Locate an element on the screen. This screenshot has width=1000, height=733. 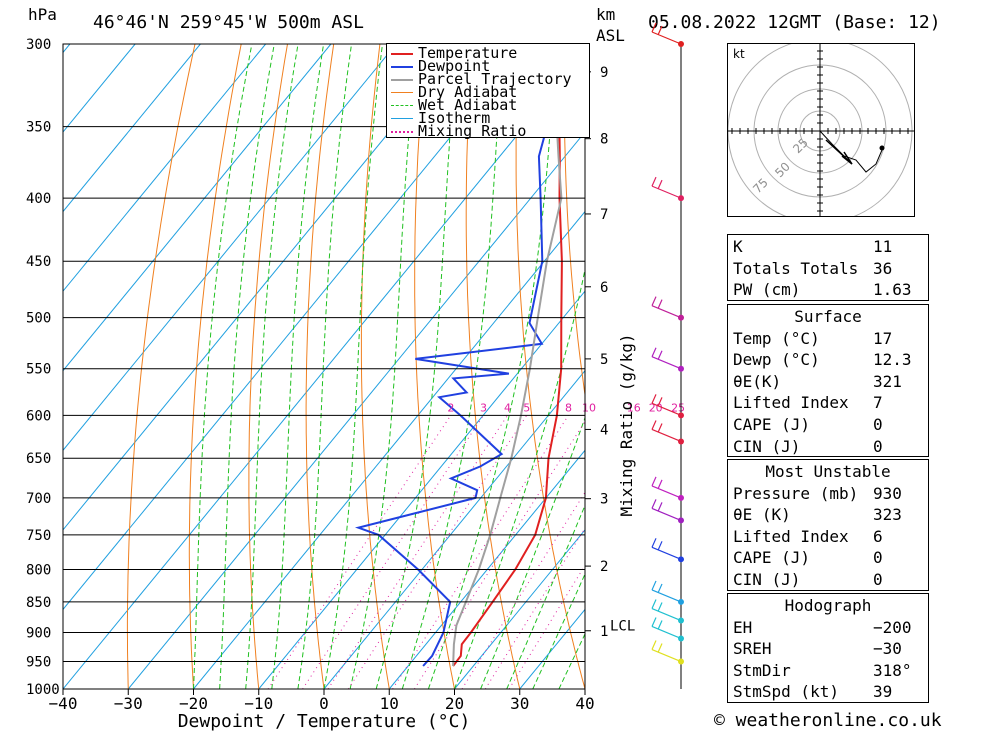
x-tick-label: −20 is located at coordinates (193, 703).